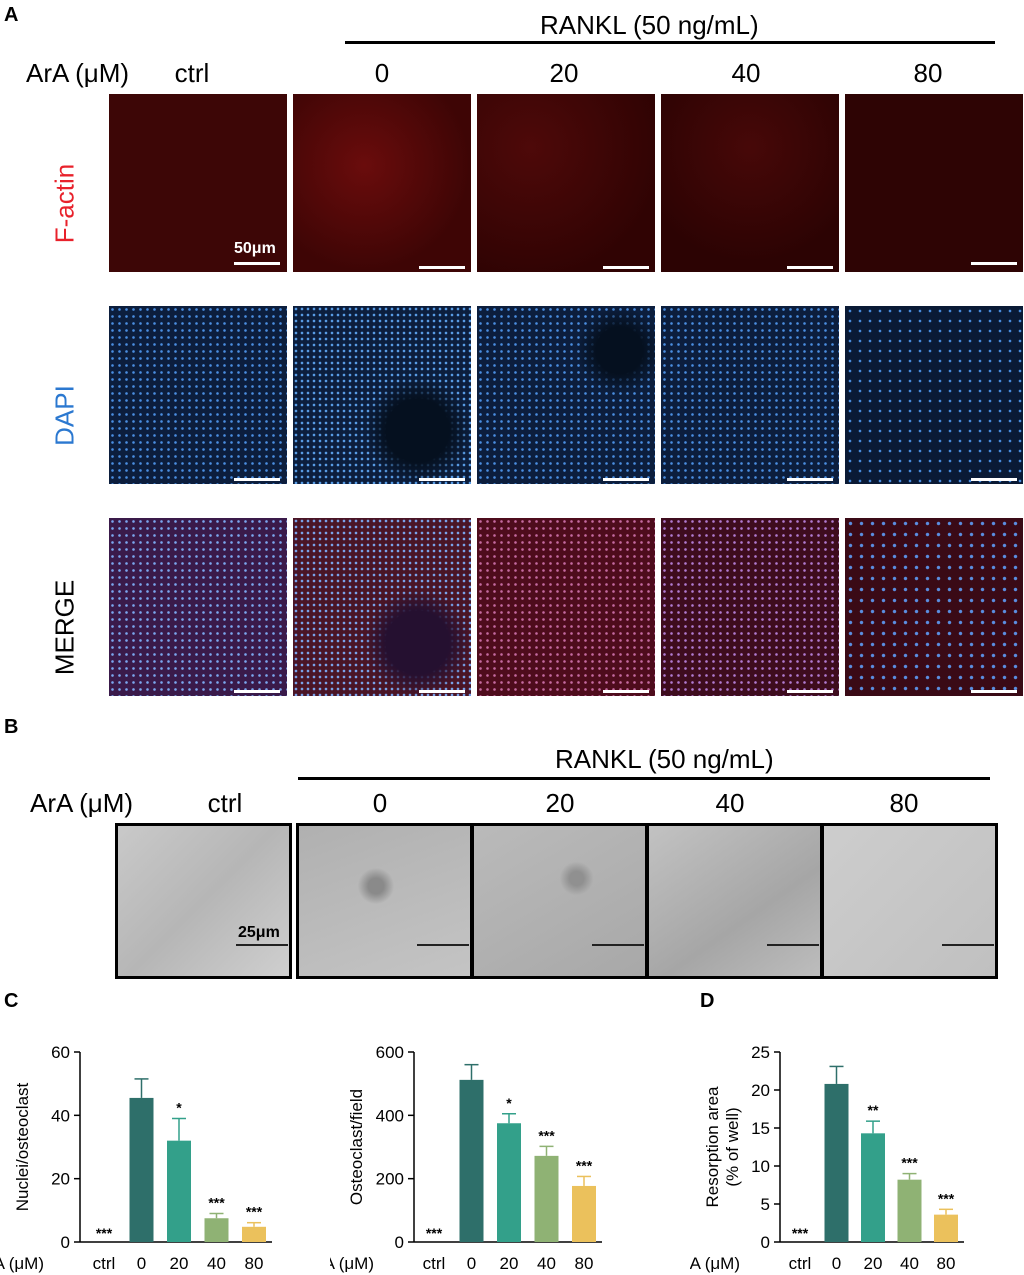 The image size is (1024, 1275). I want to click on panel-a-col-20: 20, so click(564, 73).